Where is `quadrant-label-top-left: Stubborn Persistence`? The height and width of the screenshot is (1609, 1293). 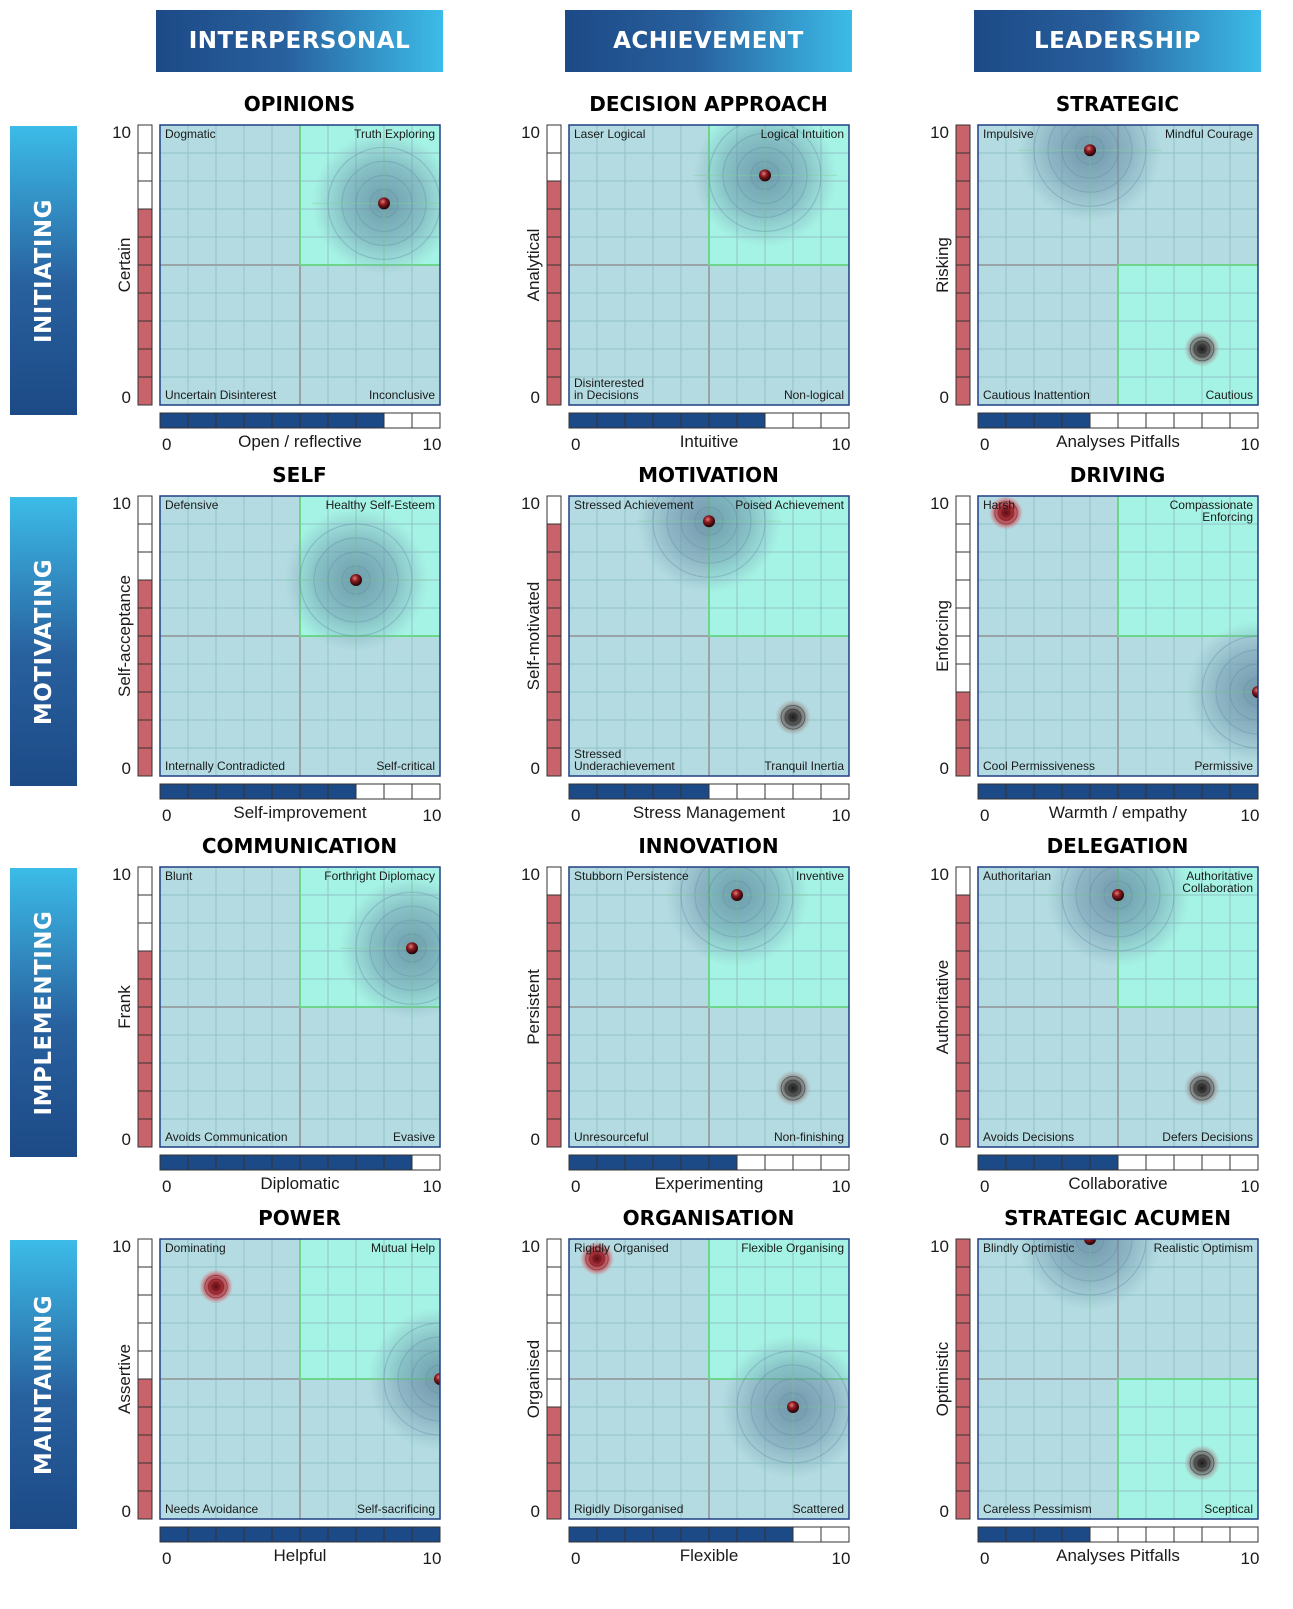
quadrant-label-top-left: Stubborn Persistence is located at coordinates (631, 876).